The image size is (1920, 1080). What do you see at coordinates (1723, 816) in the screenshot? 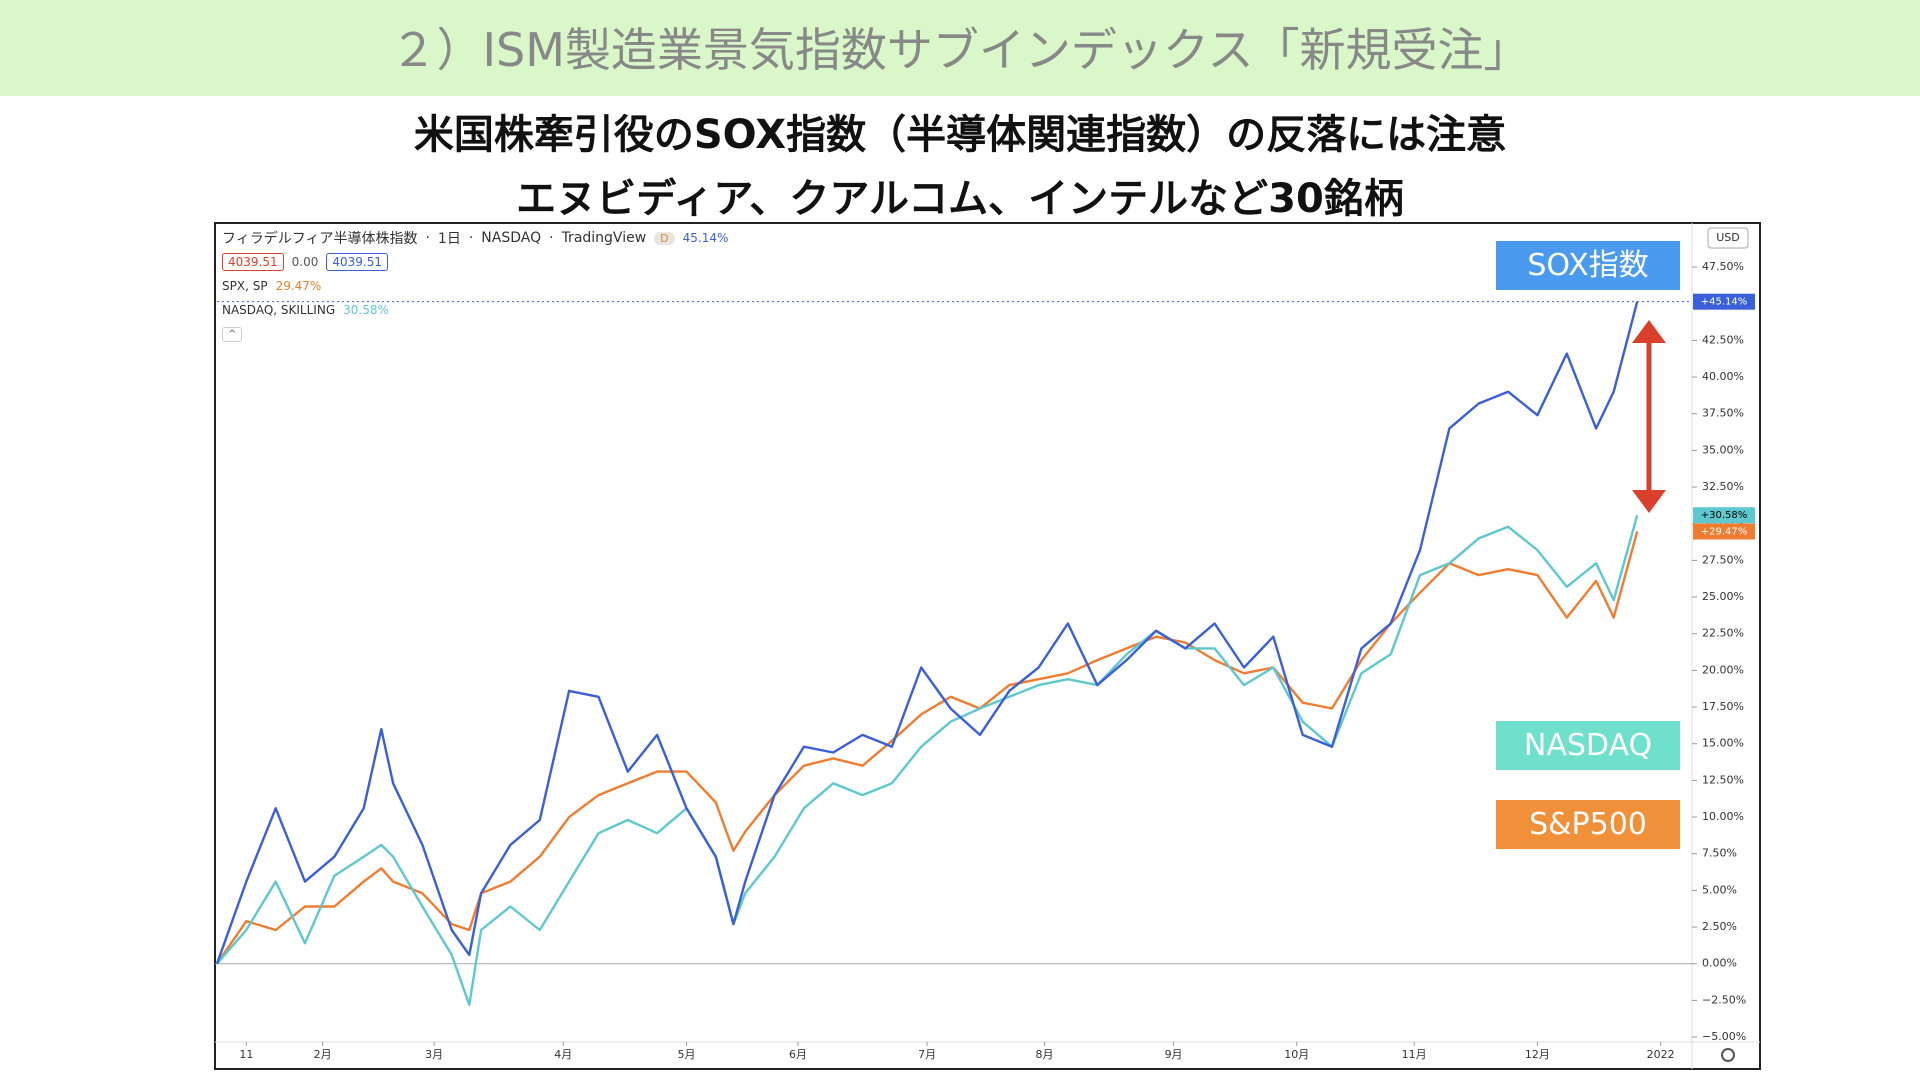
I see `y-tick-label: 10.00%` at bounding box center [1723, 816].